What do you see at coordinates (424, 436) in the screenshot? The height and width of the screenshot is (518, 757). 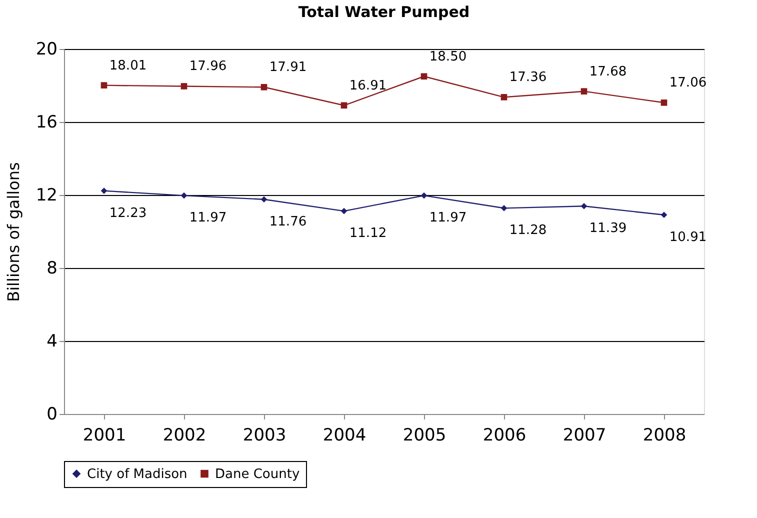 I see `x-tick-label: 2005` at bounding box center [424, 436].